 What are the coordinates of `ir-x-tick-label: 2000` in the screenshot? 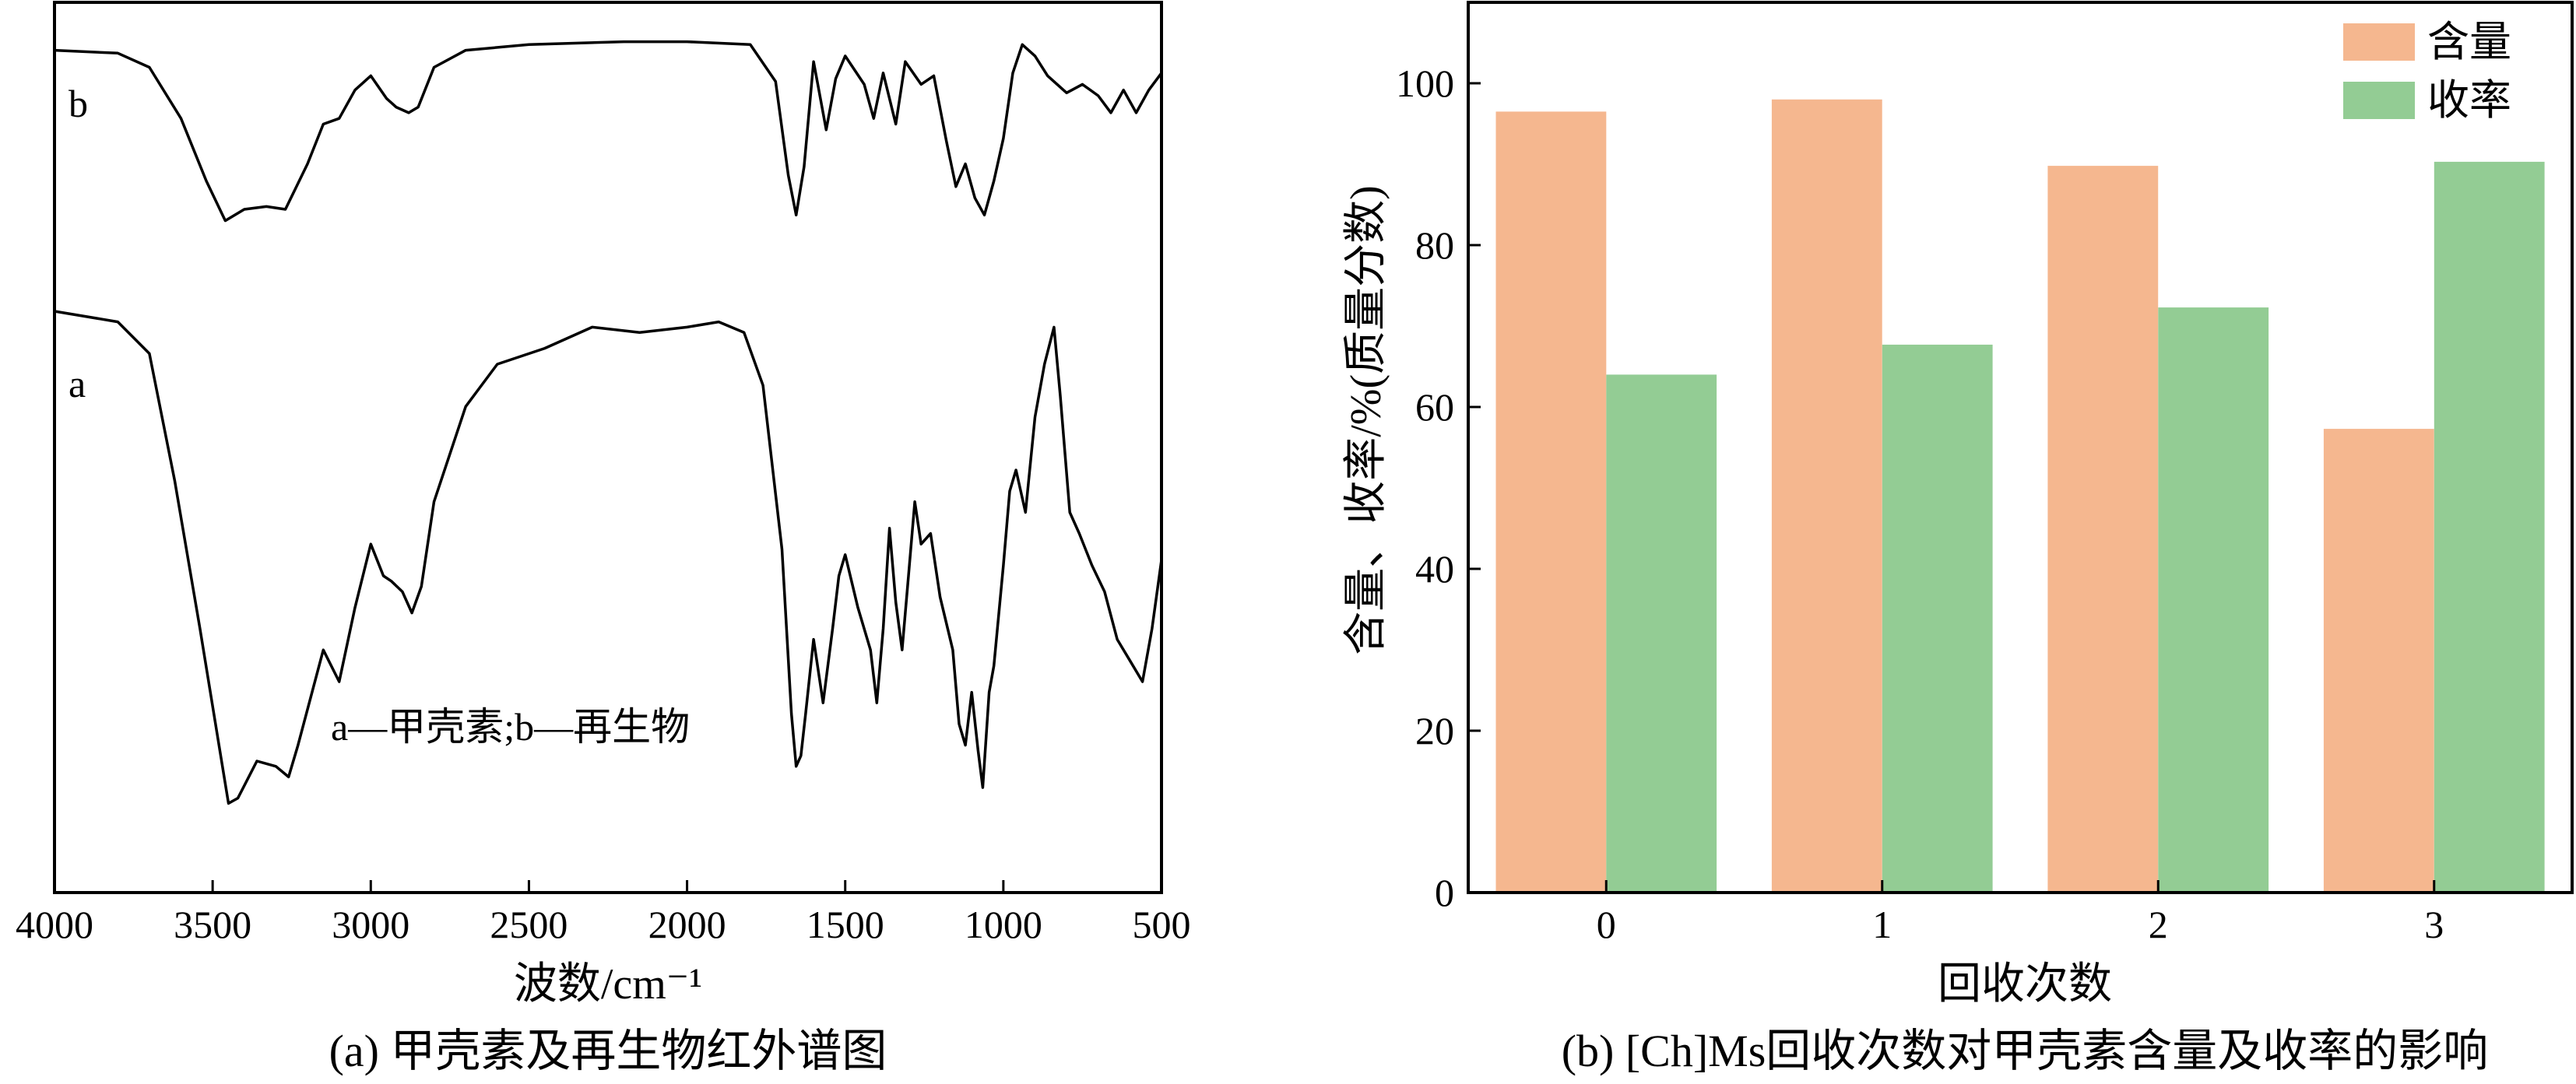 It's located at (687, 924).